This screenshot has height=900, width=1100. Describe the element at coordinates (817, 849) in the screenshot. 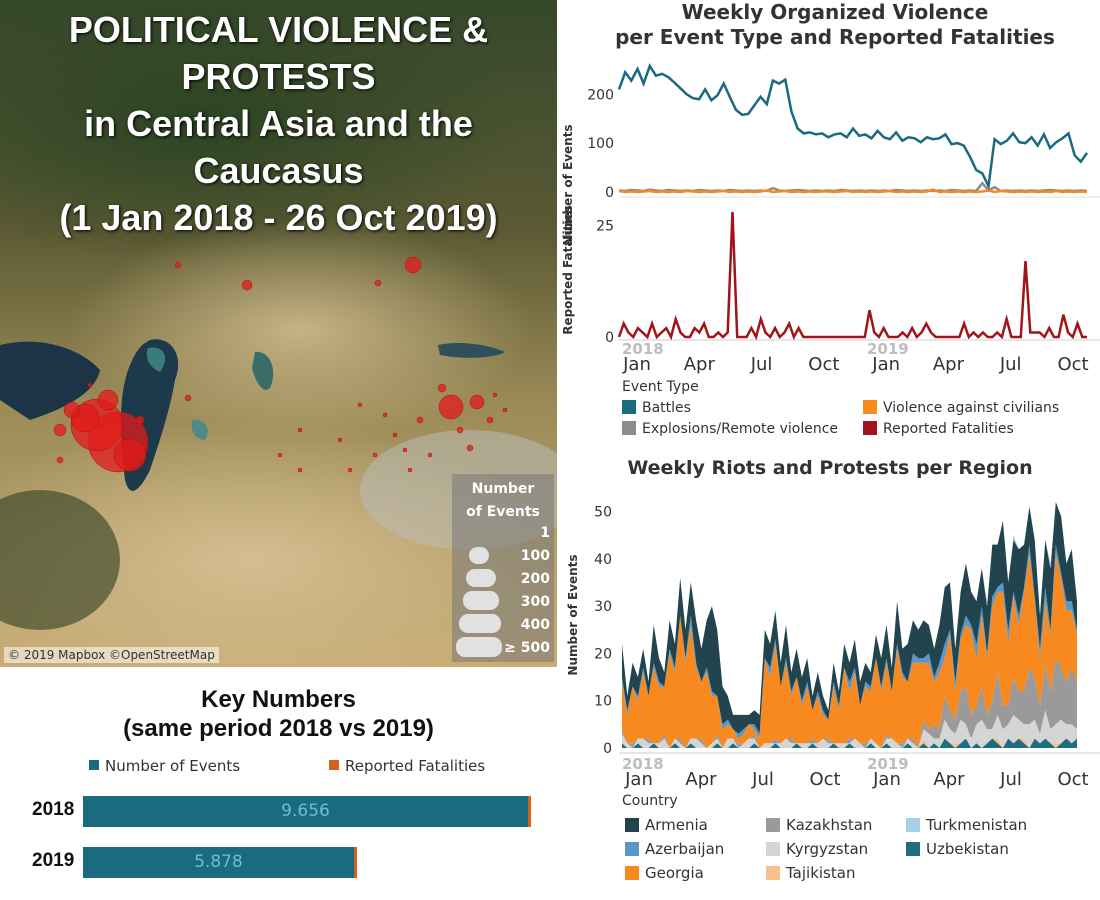

I see `legend-item-kyrgyzstan: Kyrgyzstan` at that location.